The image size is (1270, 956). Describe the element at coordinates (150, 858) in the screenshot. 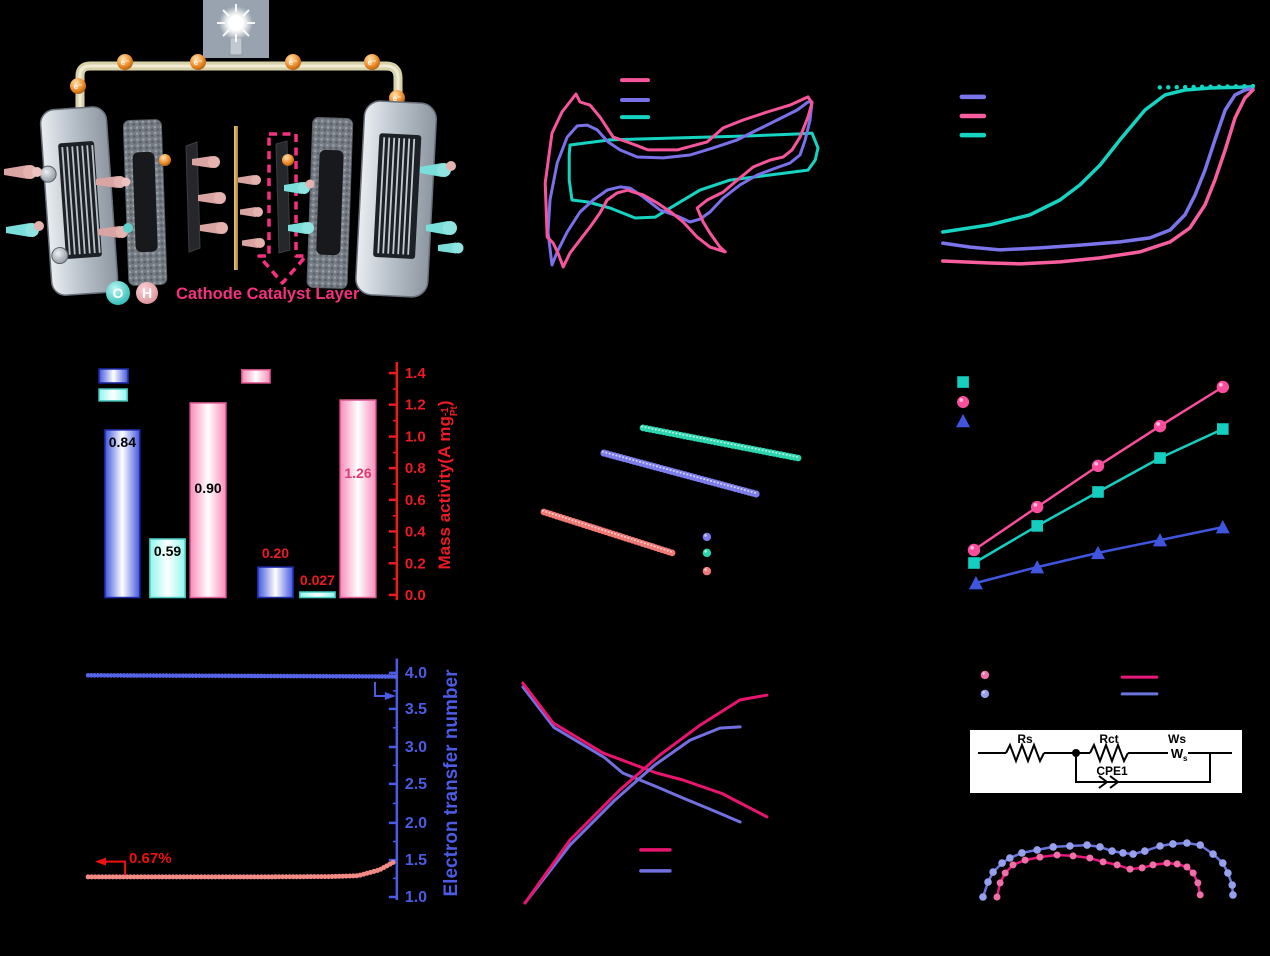

I see `h2o2-yield-annotation: 0.67%` at that location.